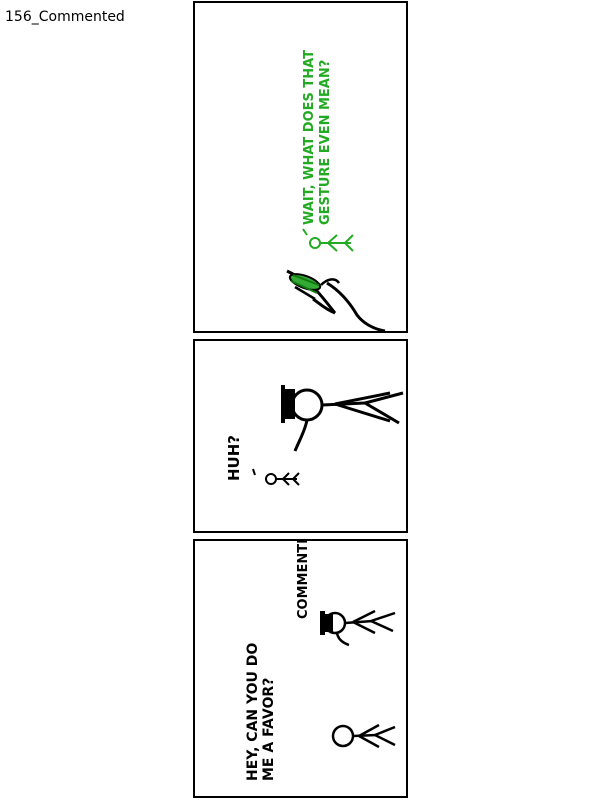 This screenshot has height=800, width=600. I want to click on panel-3-speech-line-1: HEY, CAN YOU DO, so click(253, 712).